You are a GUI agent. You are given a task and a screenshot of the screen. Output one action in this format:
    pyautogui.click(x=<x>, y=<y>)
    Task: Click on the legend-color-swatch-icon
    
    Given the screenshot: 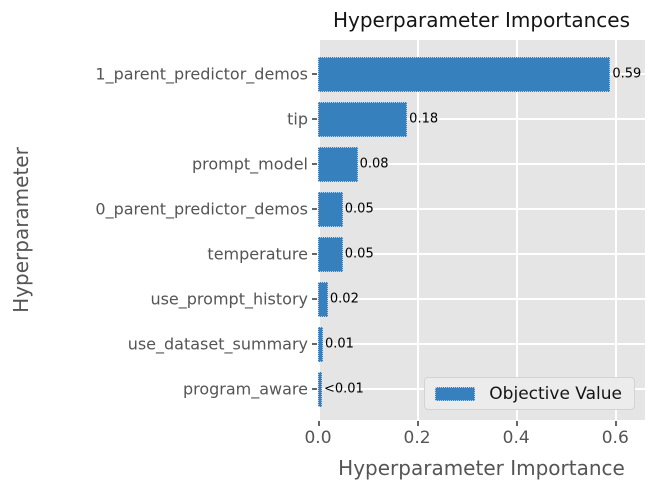 What is the action you would take?
    pyautogui.click(x=455, y=393)
    